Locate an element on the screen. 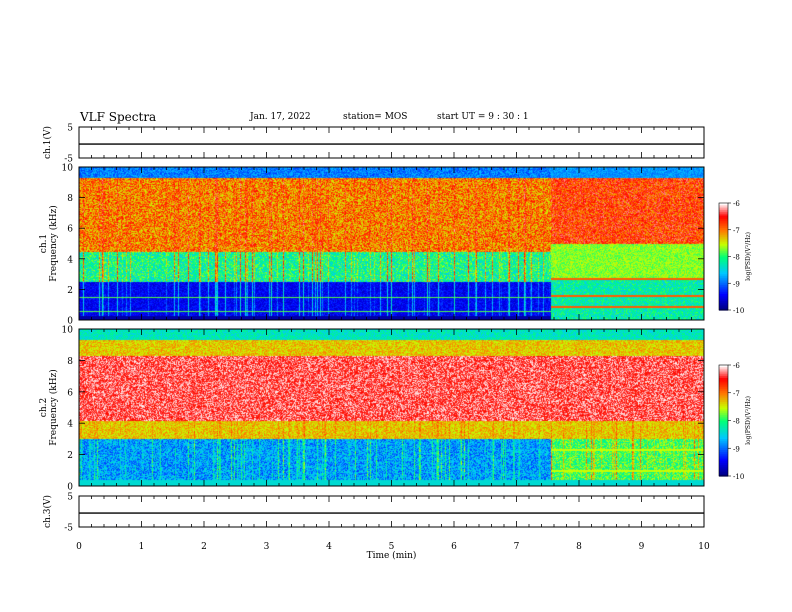 The image size is (792, 612). x-tick-label: 2 is located at coordinates (204, 547).